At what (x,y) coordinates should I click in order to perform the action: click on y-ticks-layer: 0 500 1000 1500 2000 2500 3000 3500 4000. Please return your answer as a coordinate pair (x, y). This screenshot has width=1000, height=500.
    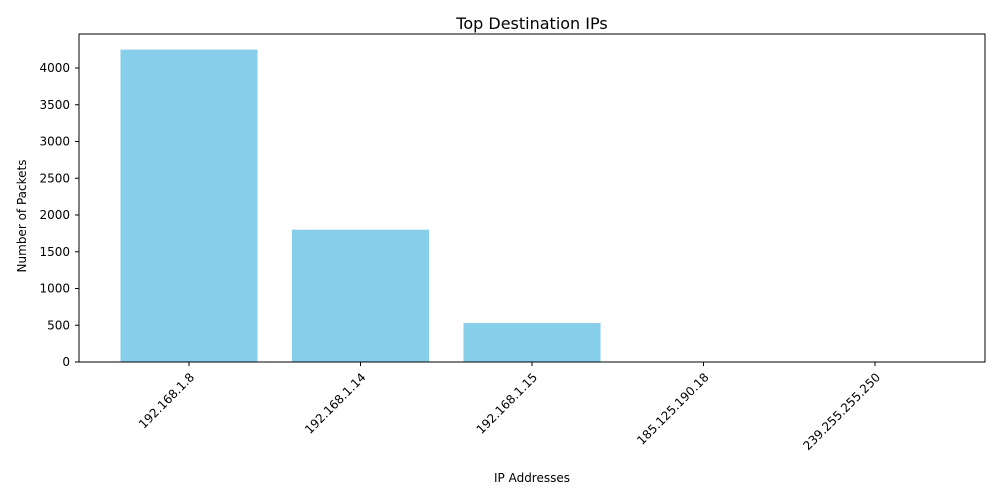
    Looking at the image, I should click on (59, 215).